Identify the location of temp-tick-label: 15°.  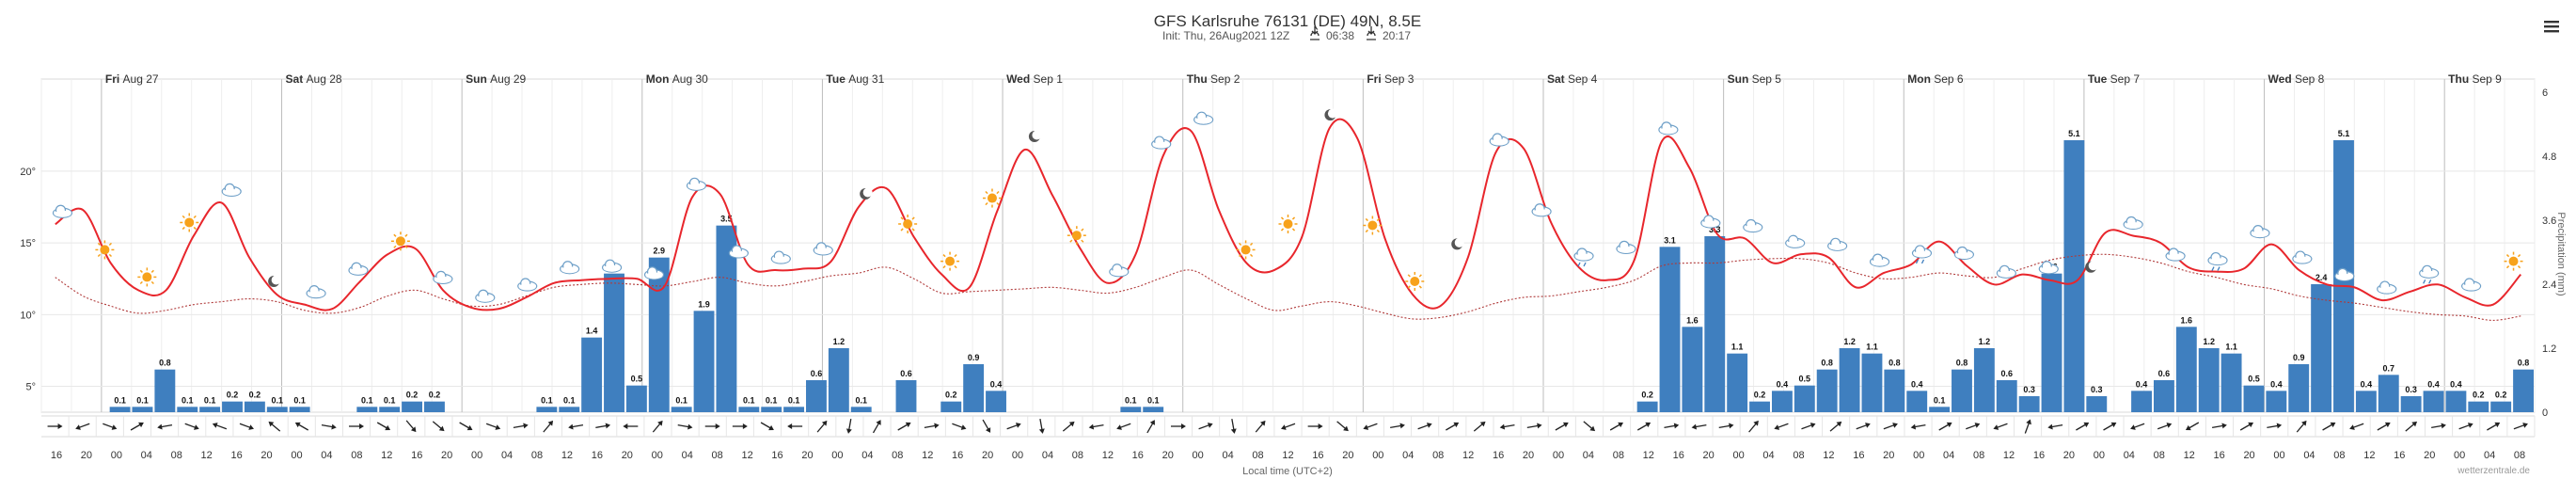
(28, 244).